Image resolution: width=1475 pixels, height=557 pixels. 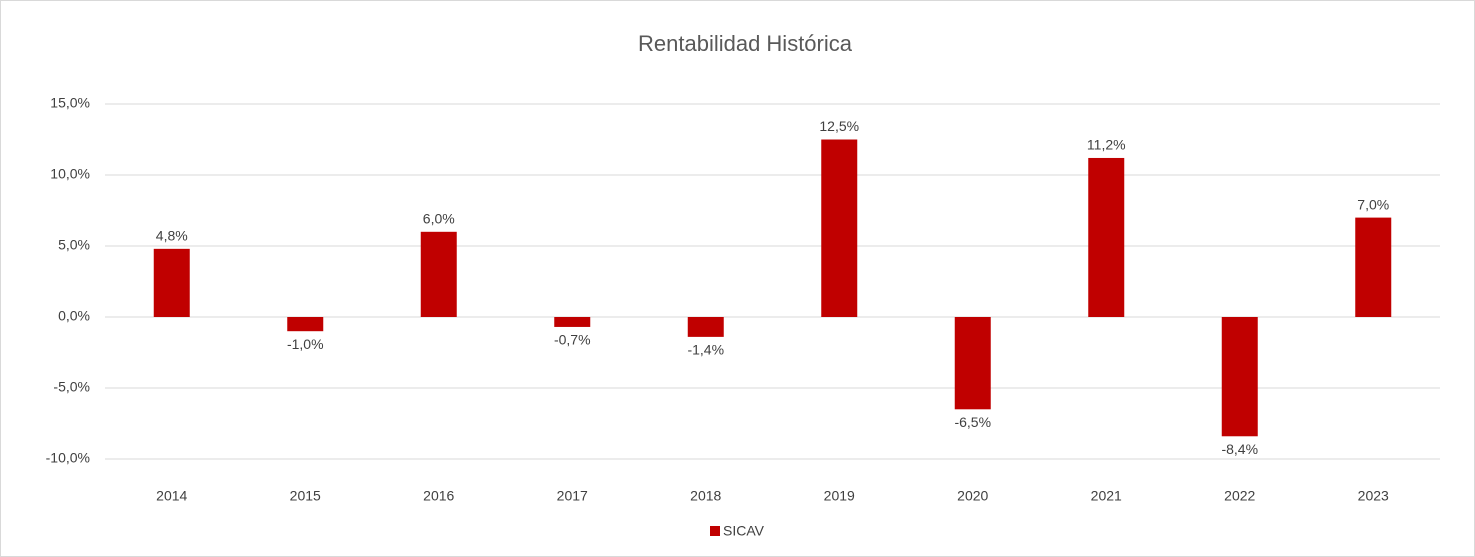 I want to click on data-label: -1,0%, so click(x=305, y=344).